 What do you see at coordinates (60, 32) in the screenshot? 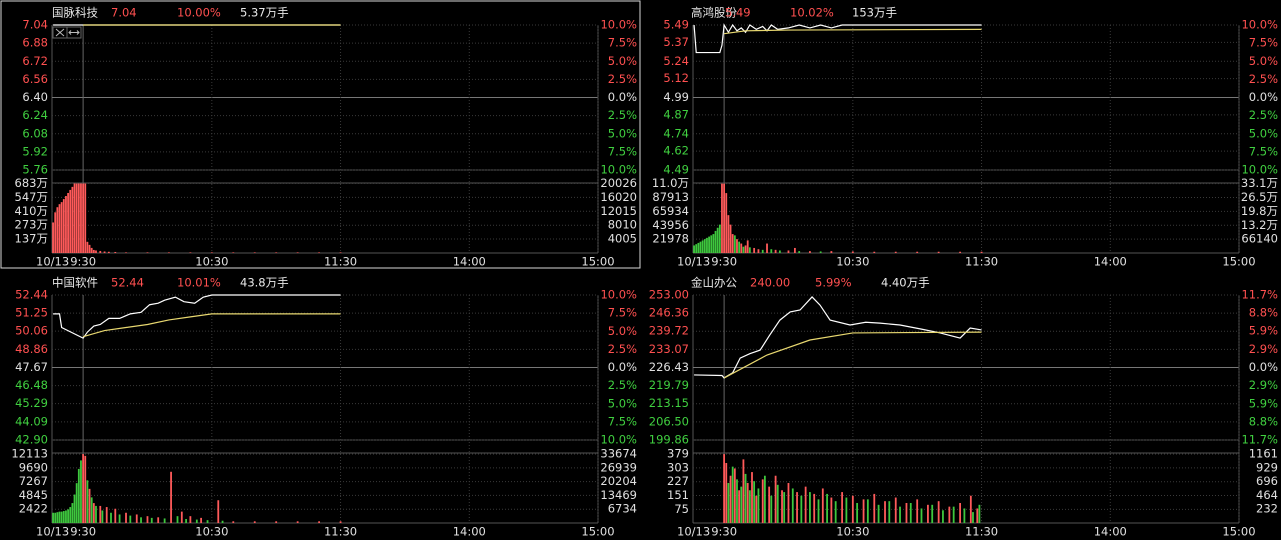
I see `close-icon` at bounding box center [60, 32].